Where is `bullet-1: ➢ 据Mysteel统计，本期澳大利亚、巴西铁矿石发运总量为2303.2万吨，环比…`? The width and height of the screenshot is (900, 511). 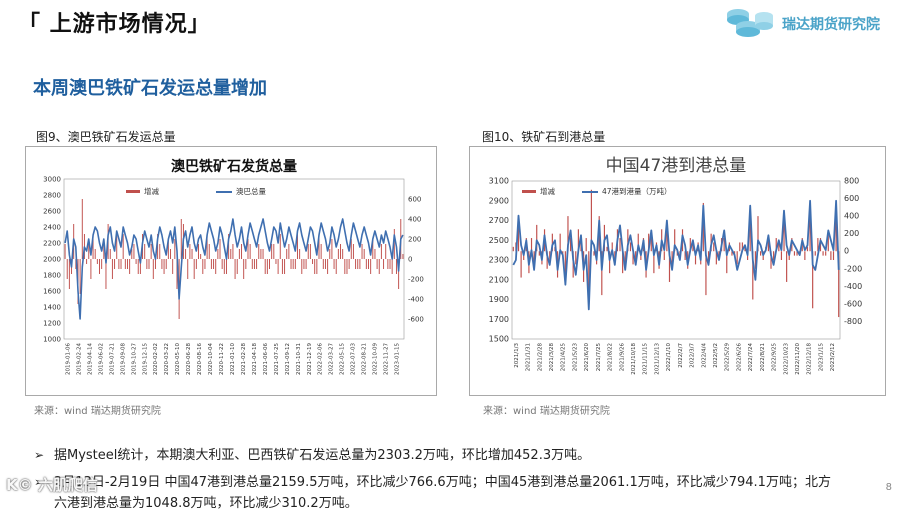
bullet-1: ➢ 据Mysteel统计，本期澳大利亚、巴西铁矿石发运总量为2303.2万吨，环比… is located at coordinates (312, 453).